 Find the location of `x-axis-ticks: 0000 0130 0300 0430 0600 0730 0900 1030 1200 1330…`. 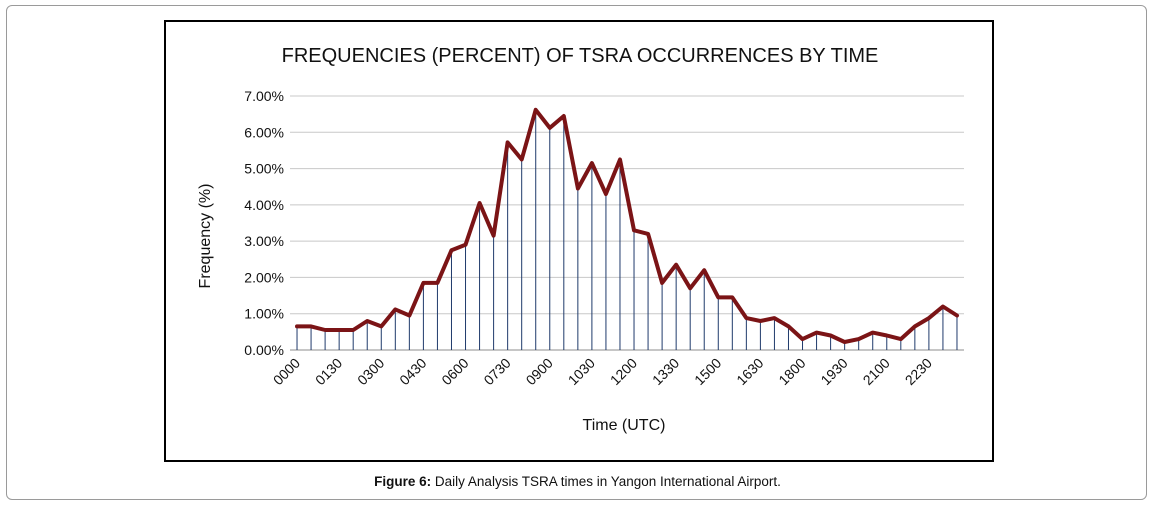

x-axis-ticks: 0000 0130 0300 0430 0600 0730 0900 1030 1200 1330… is located at coordinates (602, 371).